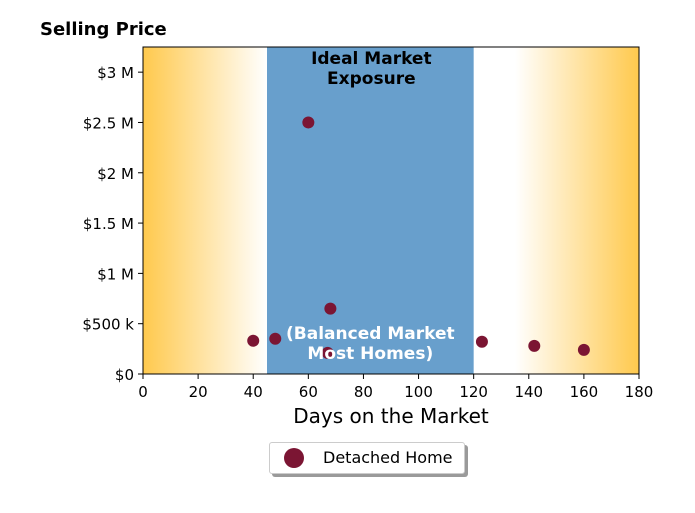 This screenshot has width=695, height=513. Describe the element at coordinates (115, 274) in the screenshot. I see `y-tick-label: $1 M` at that location.